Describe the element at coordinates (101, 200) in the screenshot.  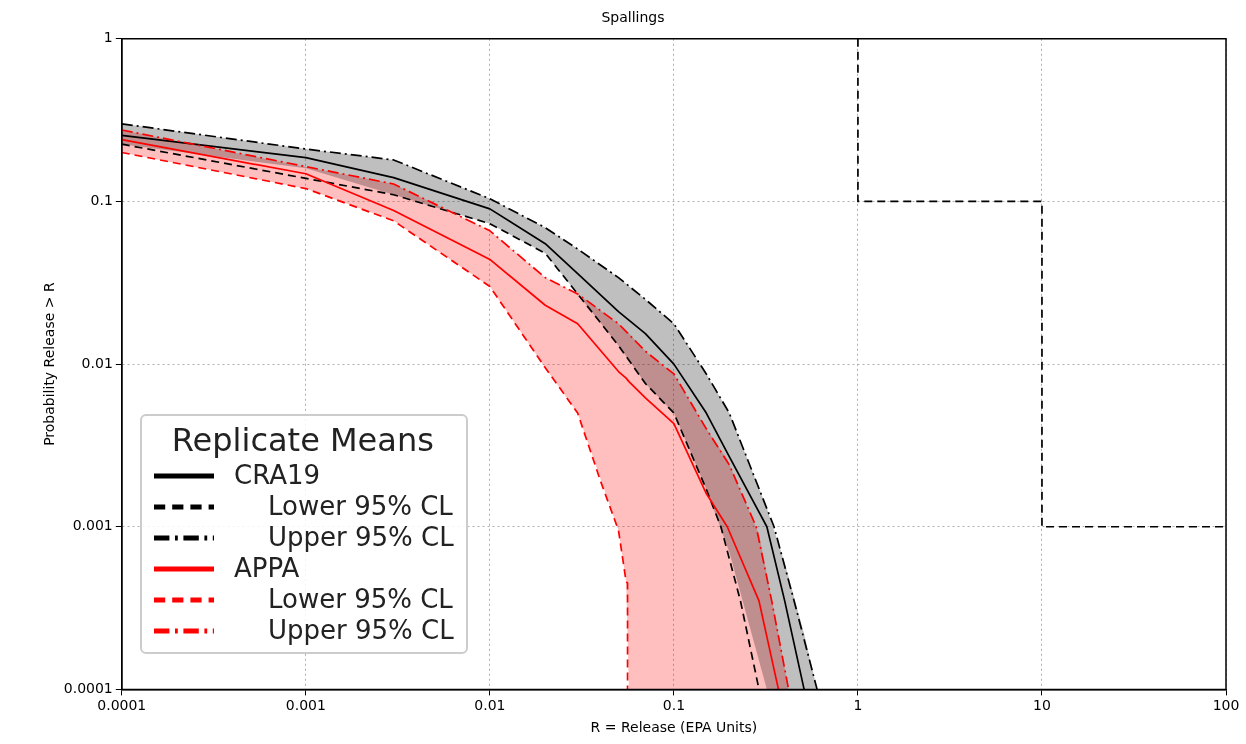
I see `y-tick-label: 0.1` at that location.